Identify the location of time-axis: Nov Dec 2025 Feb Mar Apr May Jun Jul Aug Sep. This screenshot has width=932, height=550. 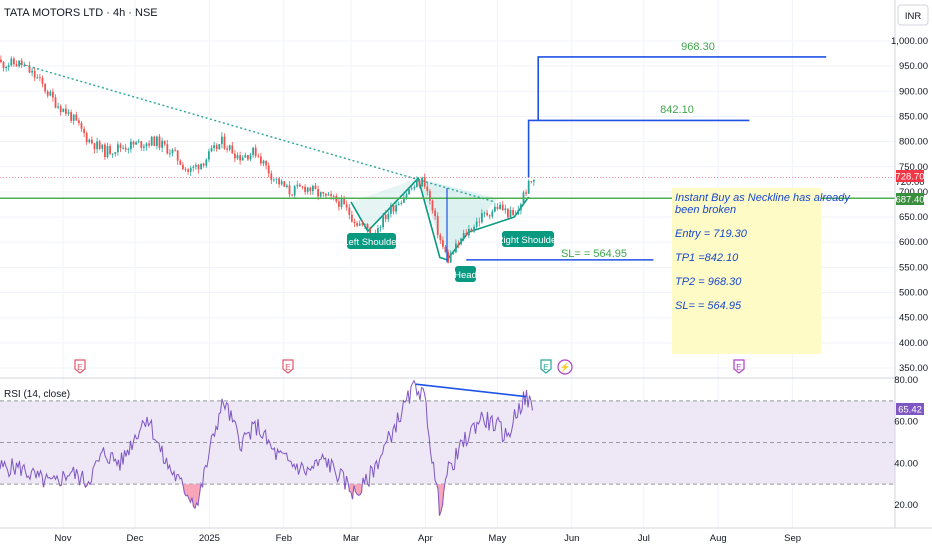
(428, 538).